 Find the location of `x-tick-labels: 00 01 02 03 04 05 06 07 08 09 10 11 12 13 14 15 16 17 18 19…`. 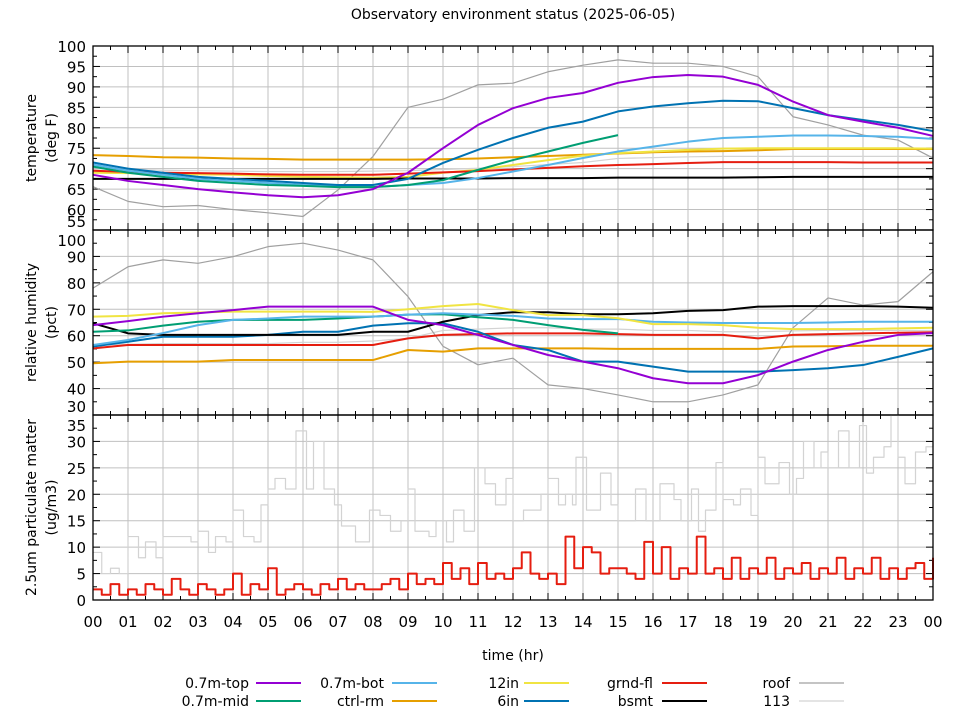

x-tick-labels: 00 01 02 03 04 05 06 07 08 09 10 11 12 13 14 15 16 17 18 19… is located at coordinates (512, 622).